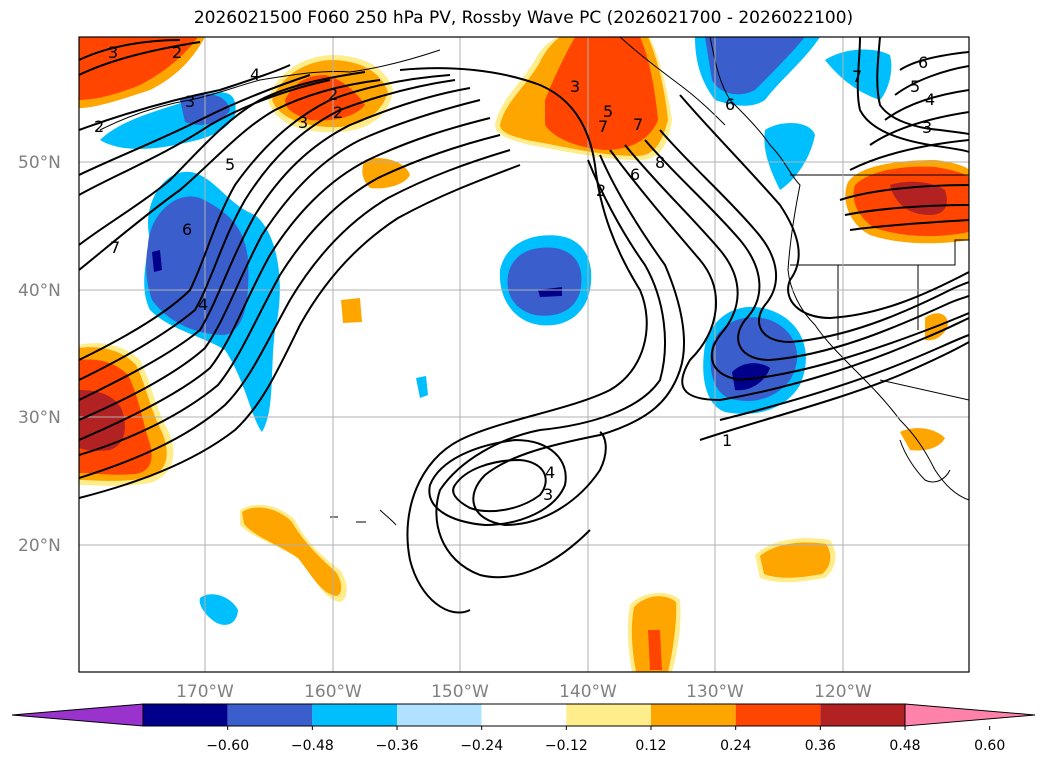 This screenshot has width=1047, height=765. Describe the element at coordinates (820, 746) in the screenshot. I see `colorbar-tick-label: 0.36` at that location.